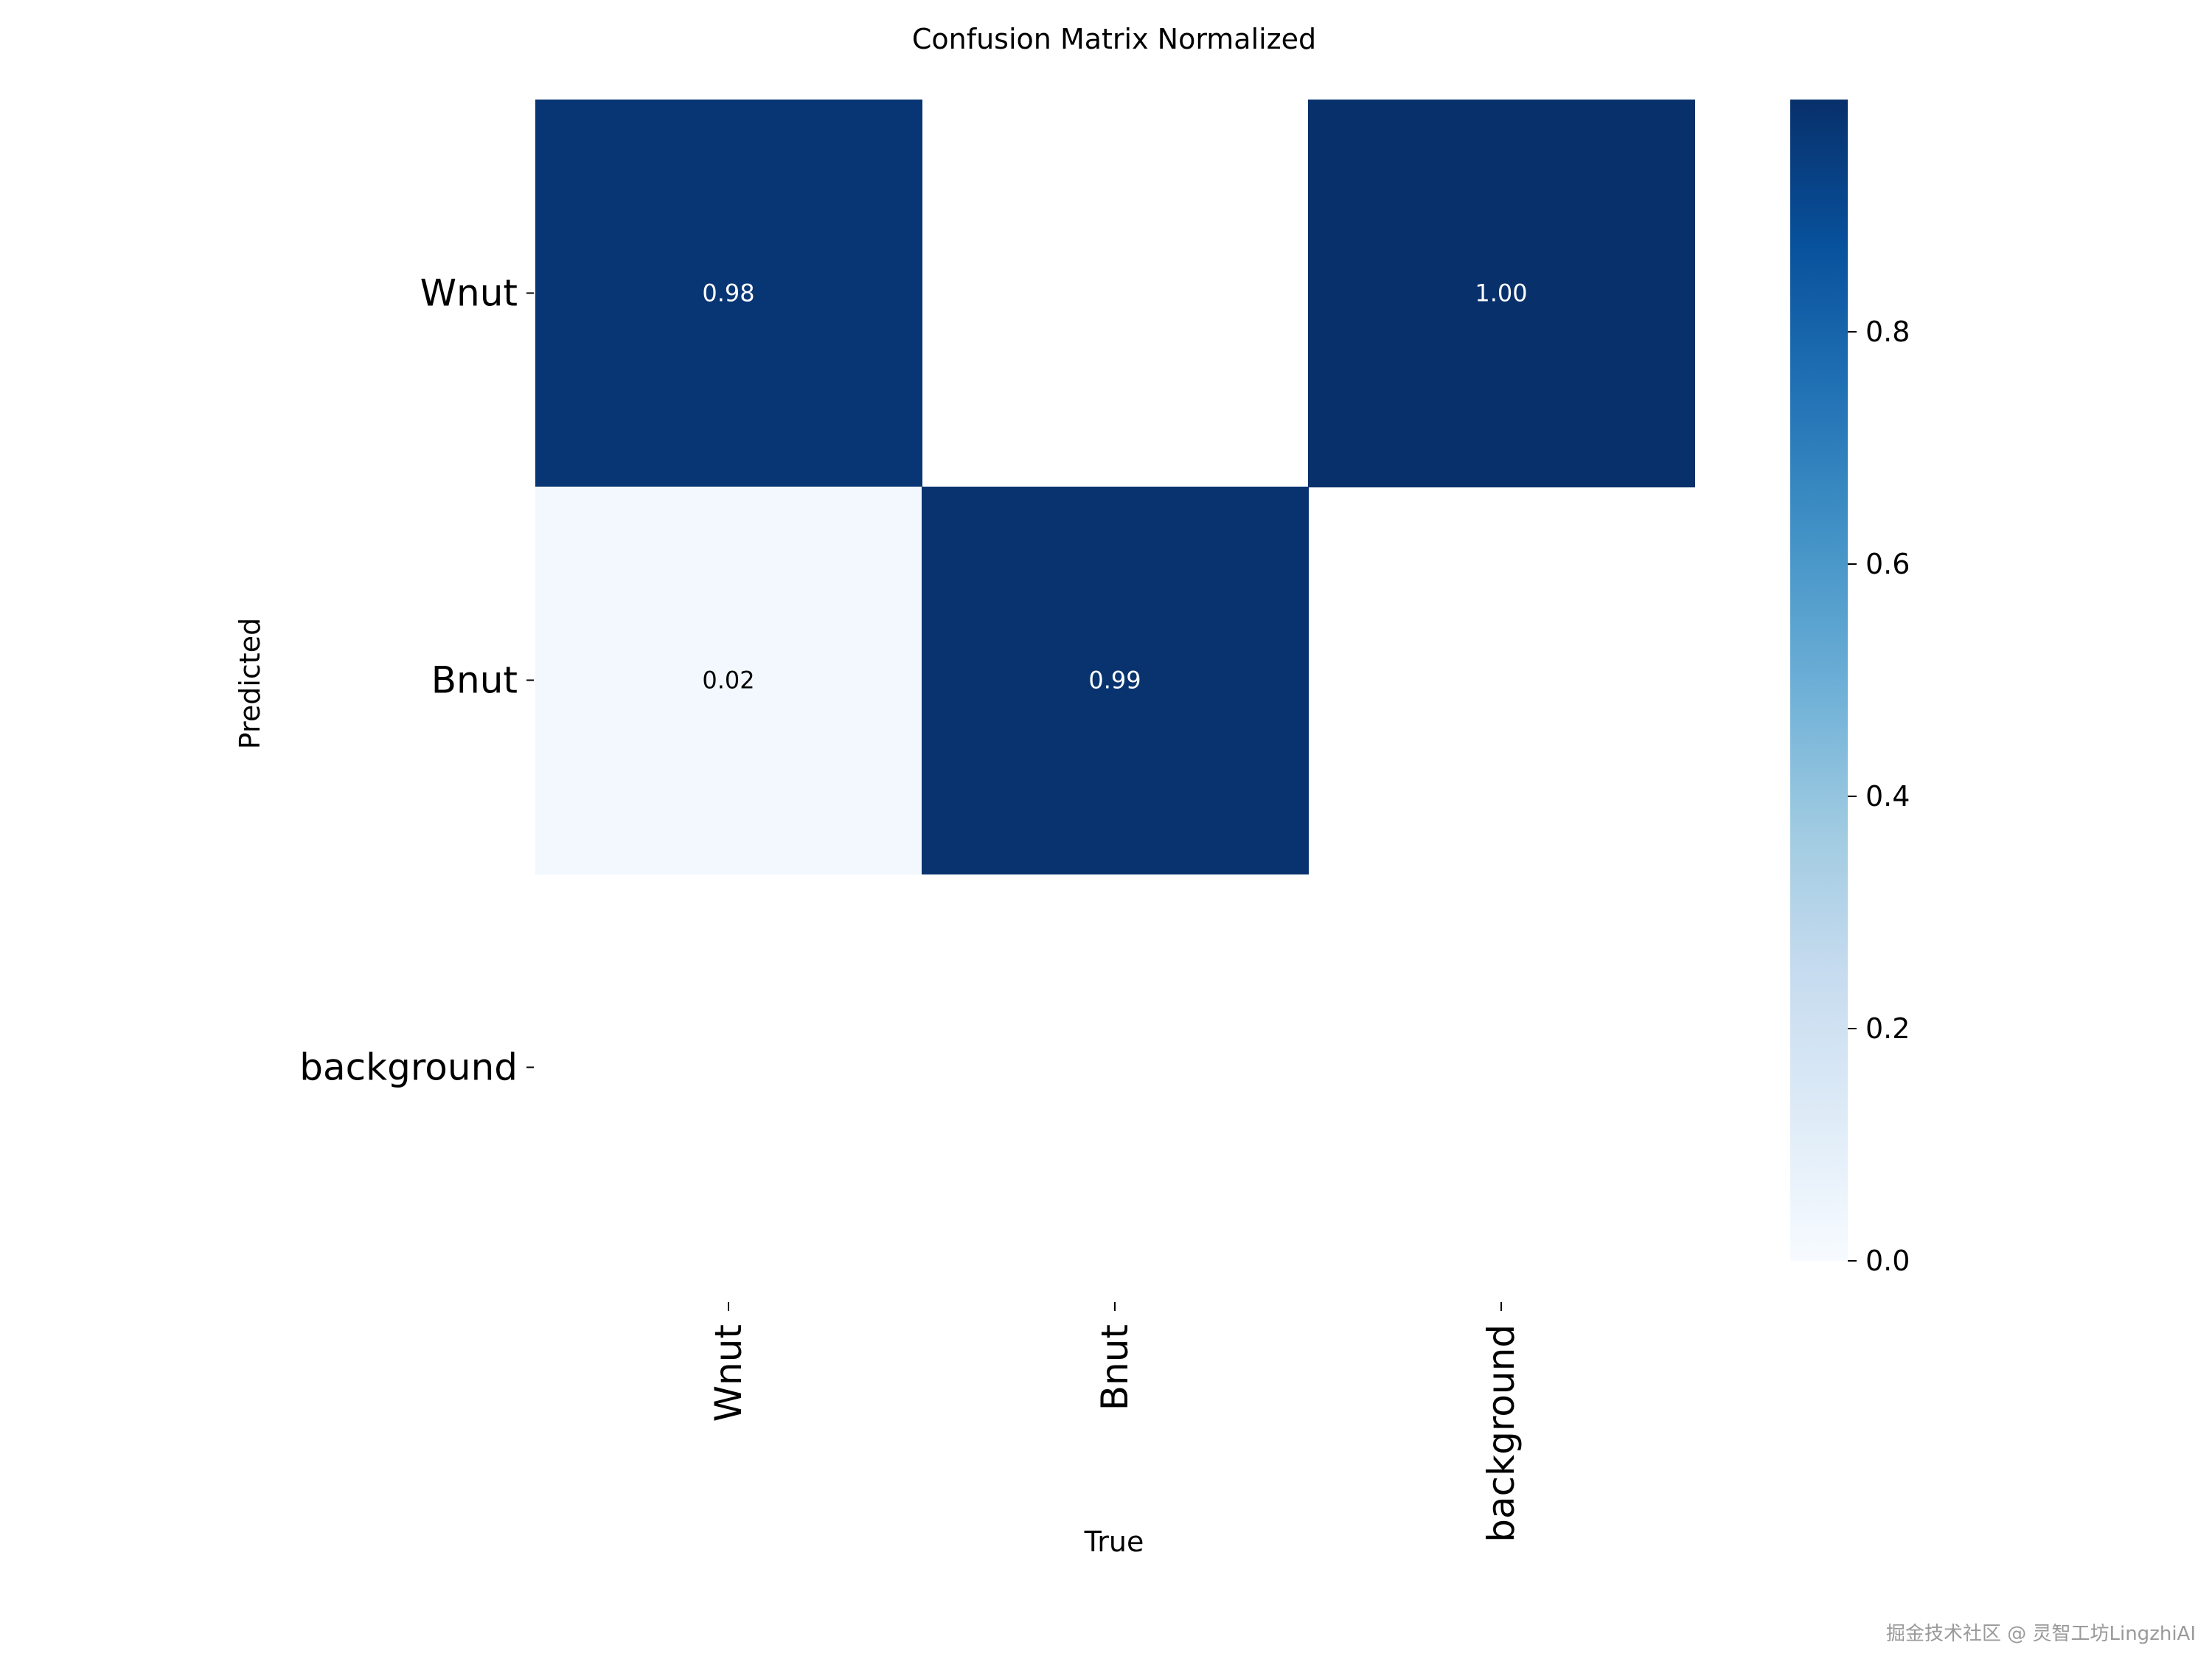  I want to click on cell-value-label: 0.98, so click(728, 293).